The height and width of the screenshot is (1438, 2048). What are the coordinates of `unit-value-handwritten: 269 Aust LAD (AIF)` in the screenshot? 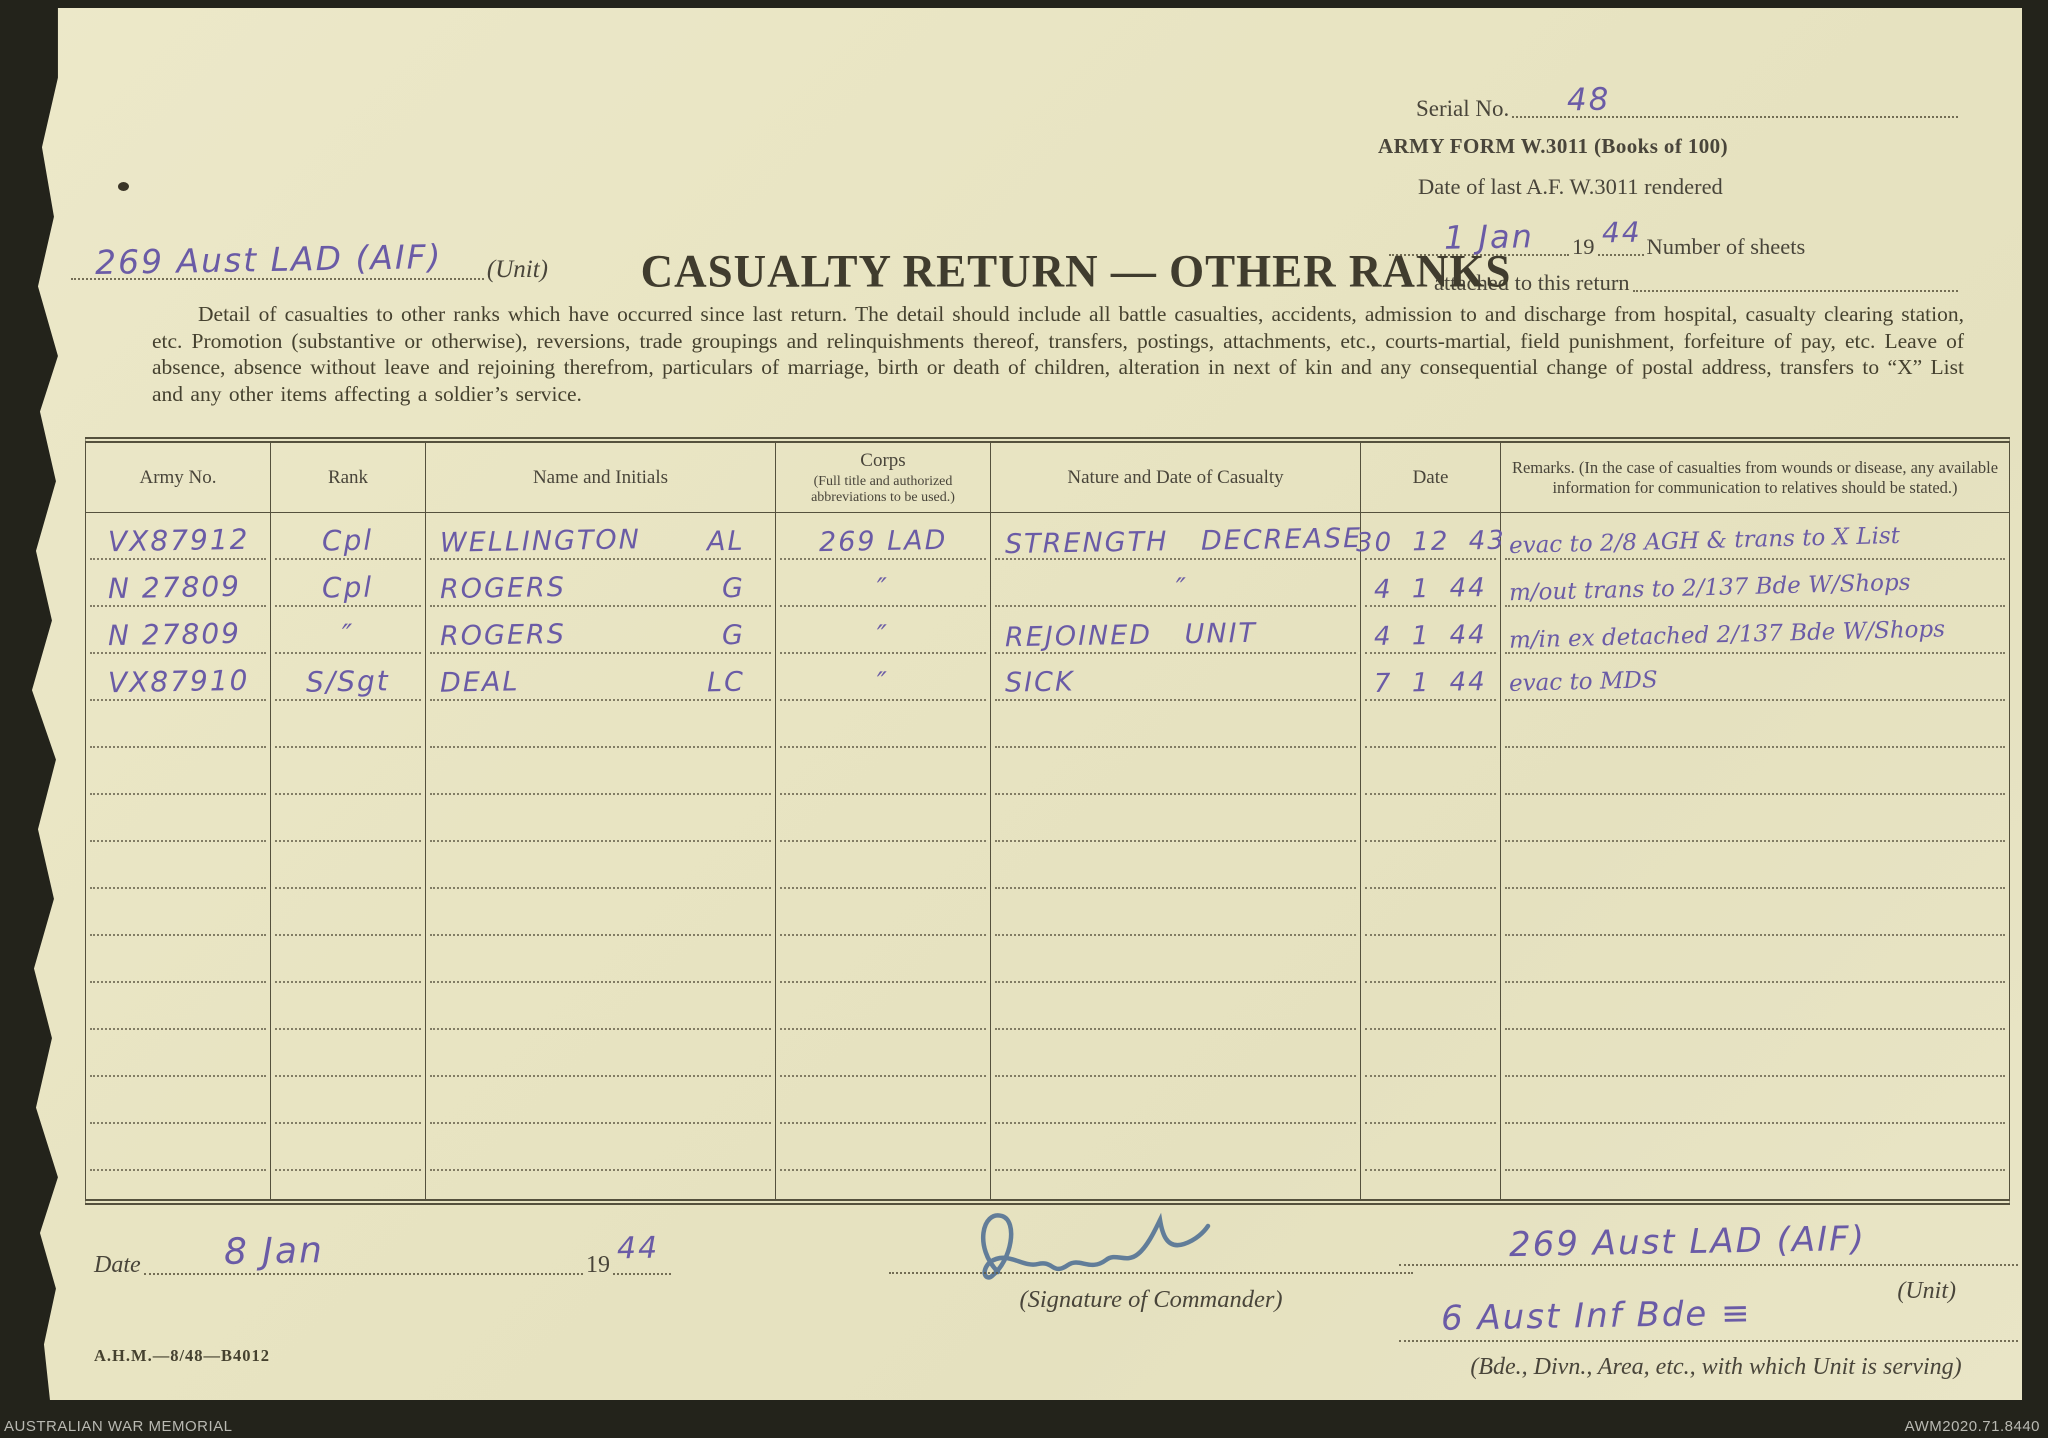 It's located at (268, 259).